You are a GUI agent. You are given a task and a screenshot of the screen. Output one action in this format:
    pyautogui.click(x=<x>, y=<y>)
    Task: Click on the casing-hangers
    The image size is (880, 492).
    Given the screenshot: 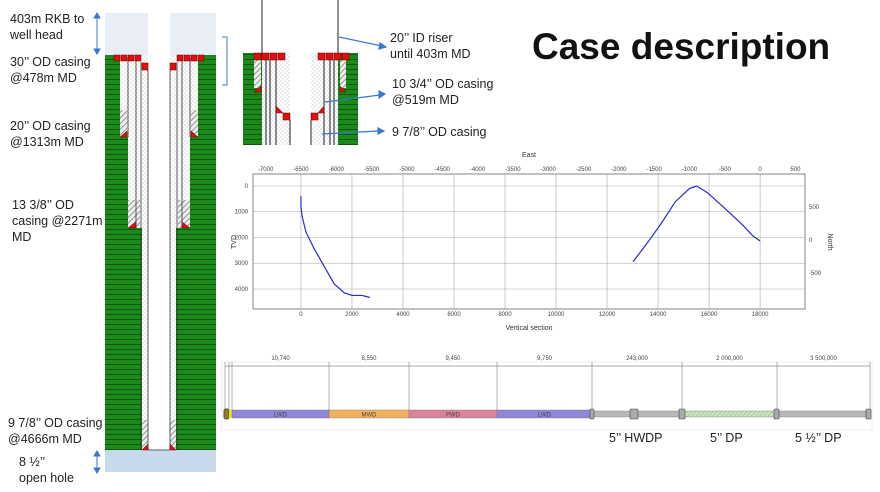 What is the action you would take?
    pyautogui.click(x=159, y=252)
    